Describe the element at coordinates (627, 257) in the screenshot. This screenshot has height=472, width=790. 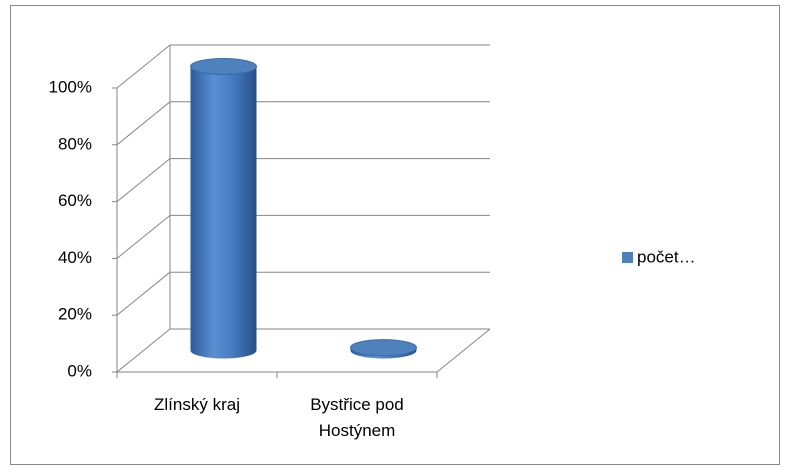
I see `legend-swatch` at that location.